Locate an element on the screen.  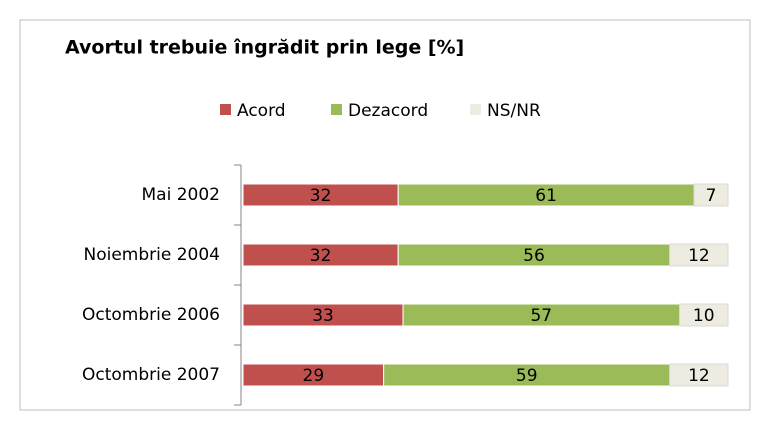
y-tick-label: Octombrie 2007 is located at coordinates (151, 375).